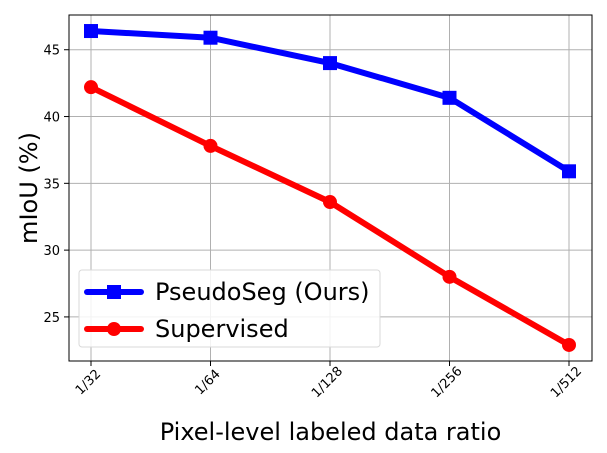  Describe the element at coordinates (446, 382) in the screenshot. I see `x-tick-label: 1/256` at that location.